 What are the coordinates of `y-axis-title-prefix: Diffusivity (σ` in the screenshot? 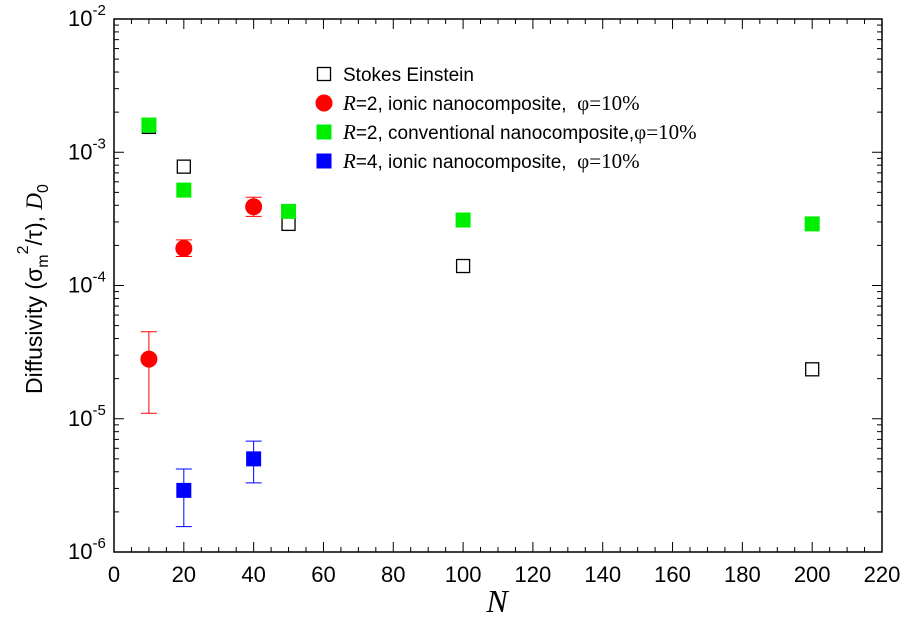 It's located at (34, 331).